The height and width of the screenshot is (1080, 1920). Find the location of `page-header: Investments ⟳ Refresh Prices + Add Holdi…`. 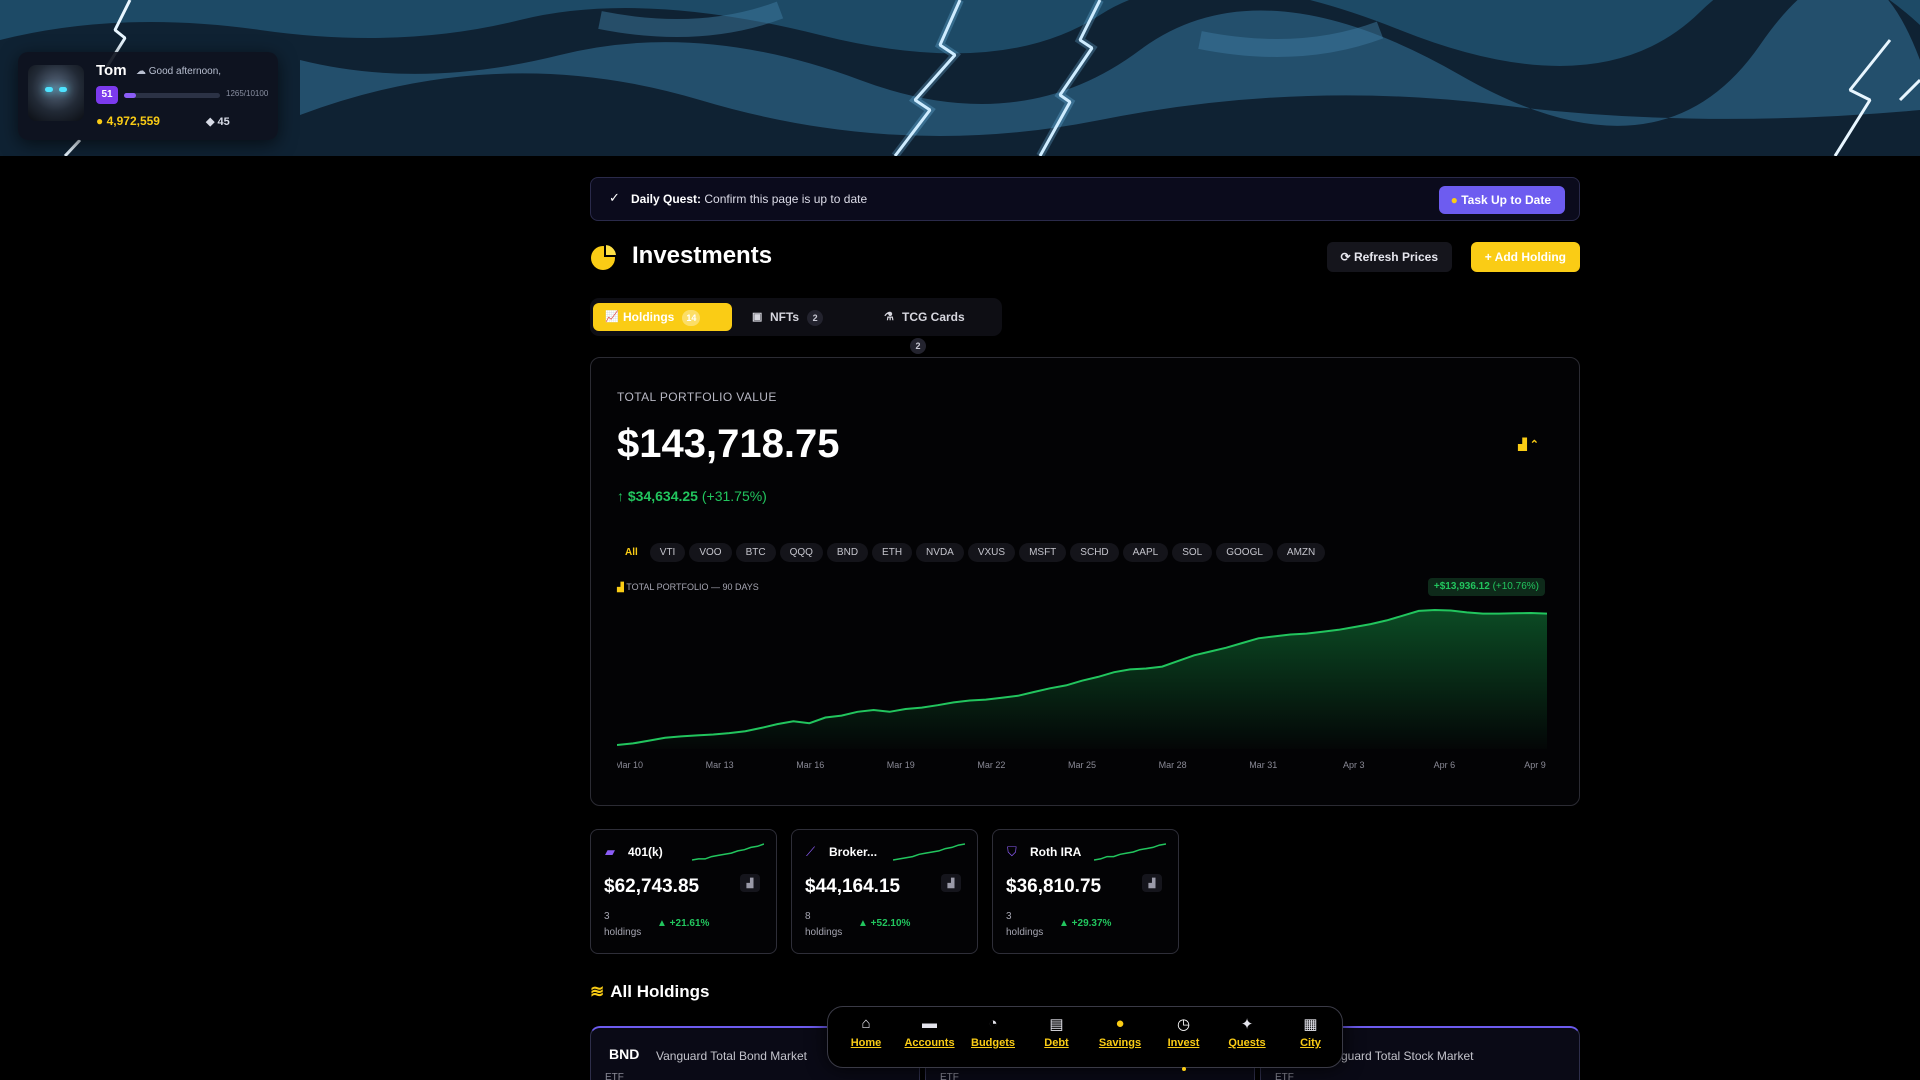

page-header: Investments ⟳ Refresh Prices + Add Holdi… is located at coordinates (1085, 257).